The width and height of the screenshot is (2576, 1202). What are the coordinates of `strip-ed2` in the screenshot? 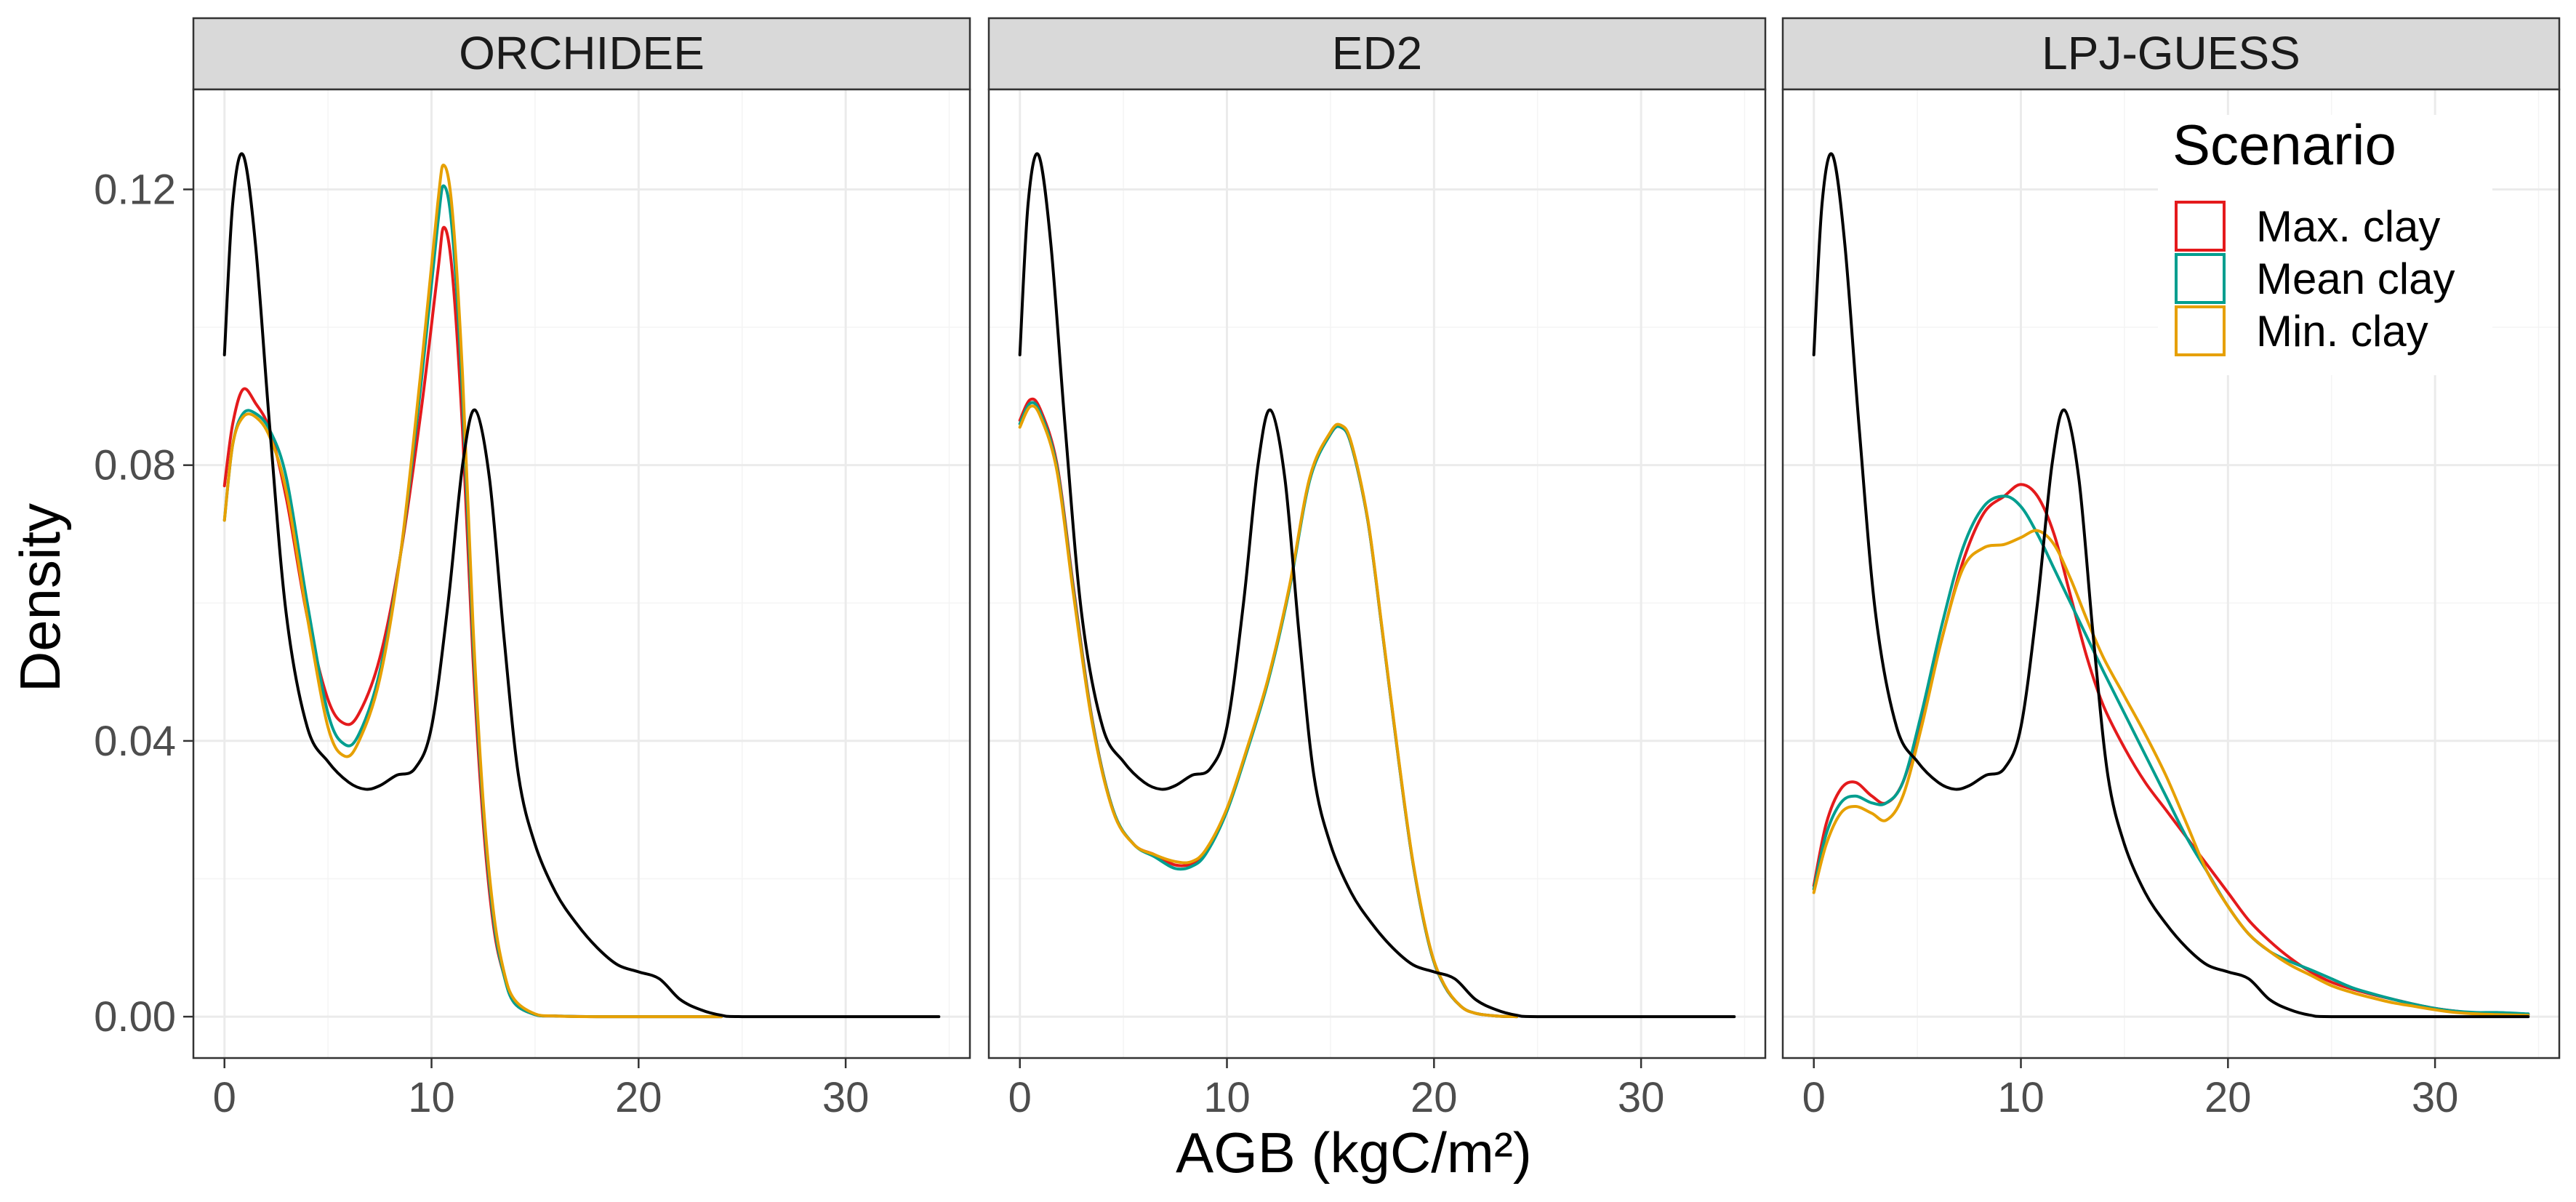 It's located at (1377, 54).